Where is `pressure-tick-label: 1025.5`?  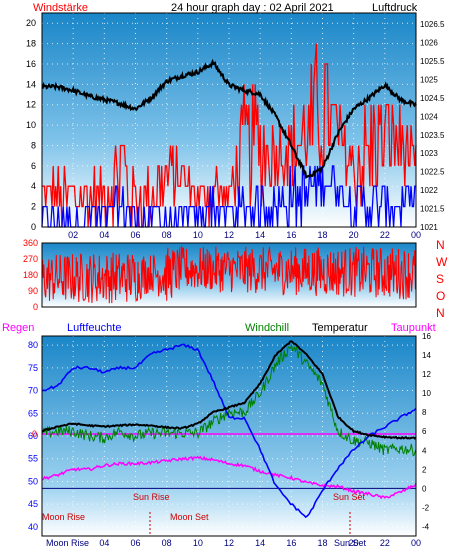
pressure-tick-label: 1025.5 is located at coordinates (432, 61).